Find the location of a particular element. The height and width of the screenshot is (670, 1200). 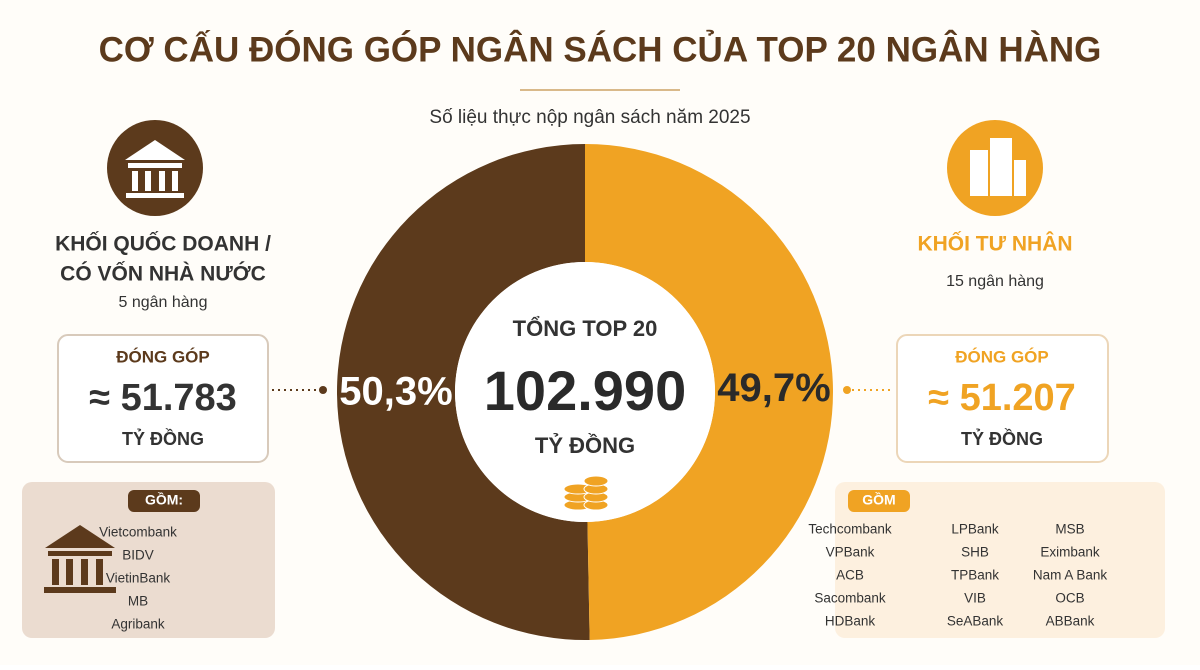

left-amount-box is located at coordinates (163, 398).